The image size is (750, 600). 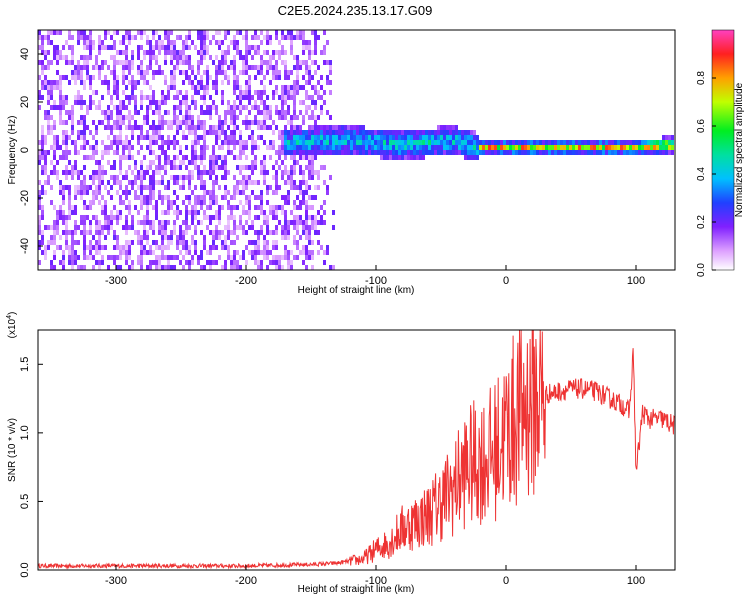 I want to click on colorbar-tick-label: 0.6, so click(x=701, y=126).